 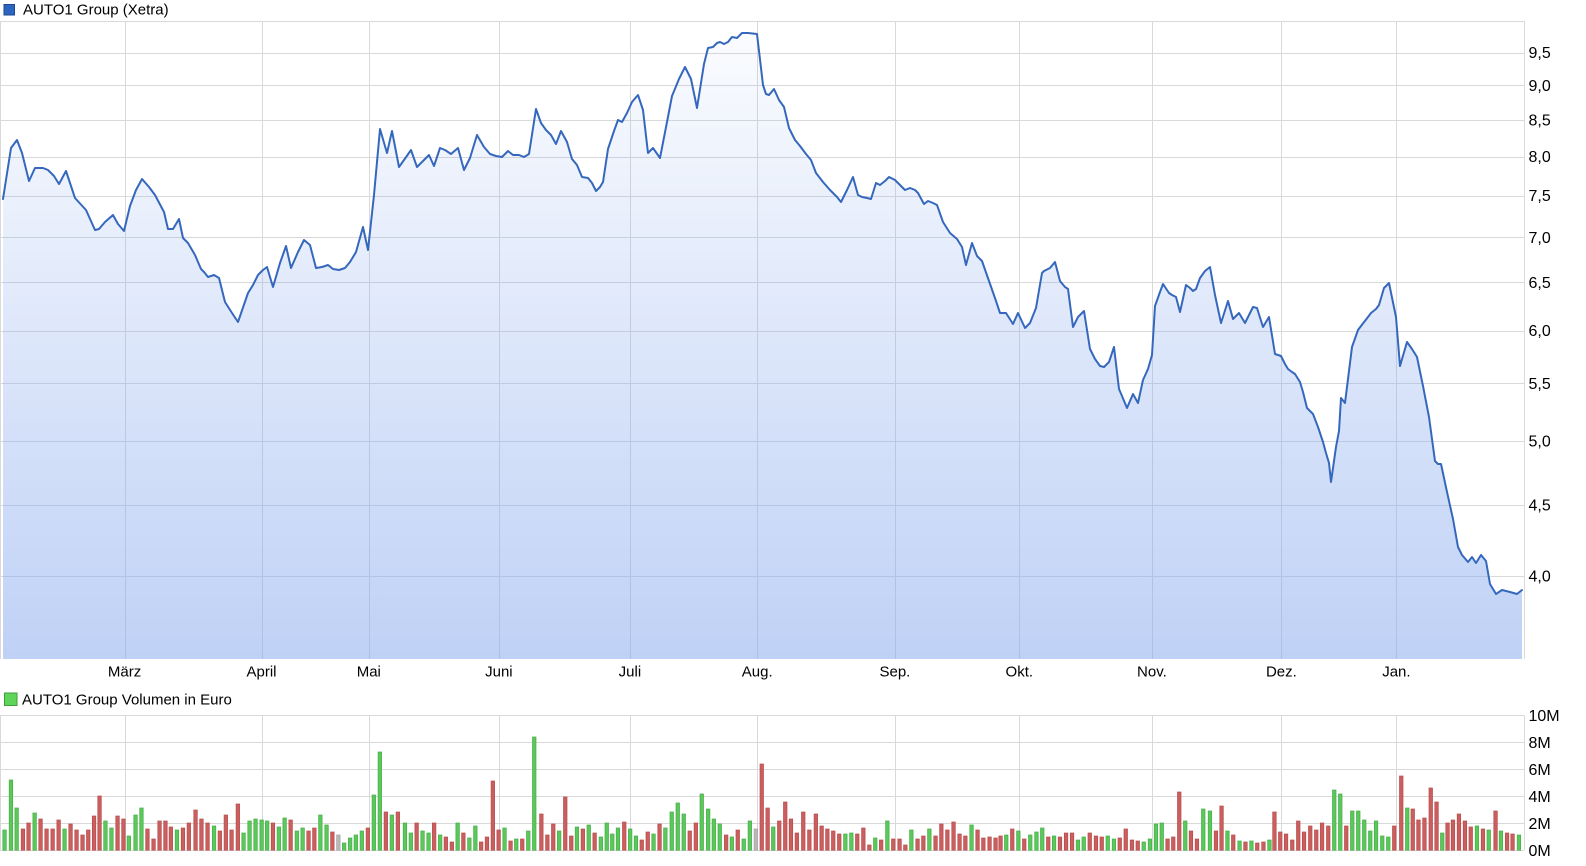 What do you see at coordinates (757, 672) in the screenshot?
I see `svg-text: Aug.` at bounding box center [757, 672].